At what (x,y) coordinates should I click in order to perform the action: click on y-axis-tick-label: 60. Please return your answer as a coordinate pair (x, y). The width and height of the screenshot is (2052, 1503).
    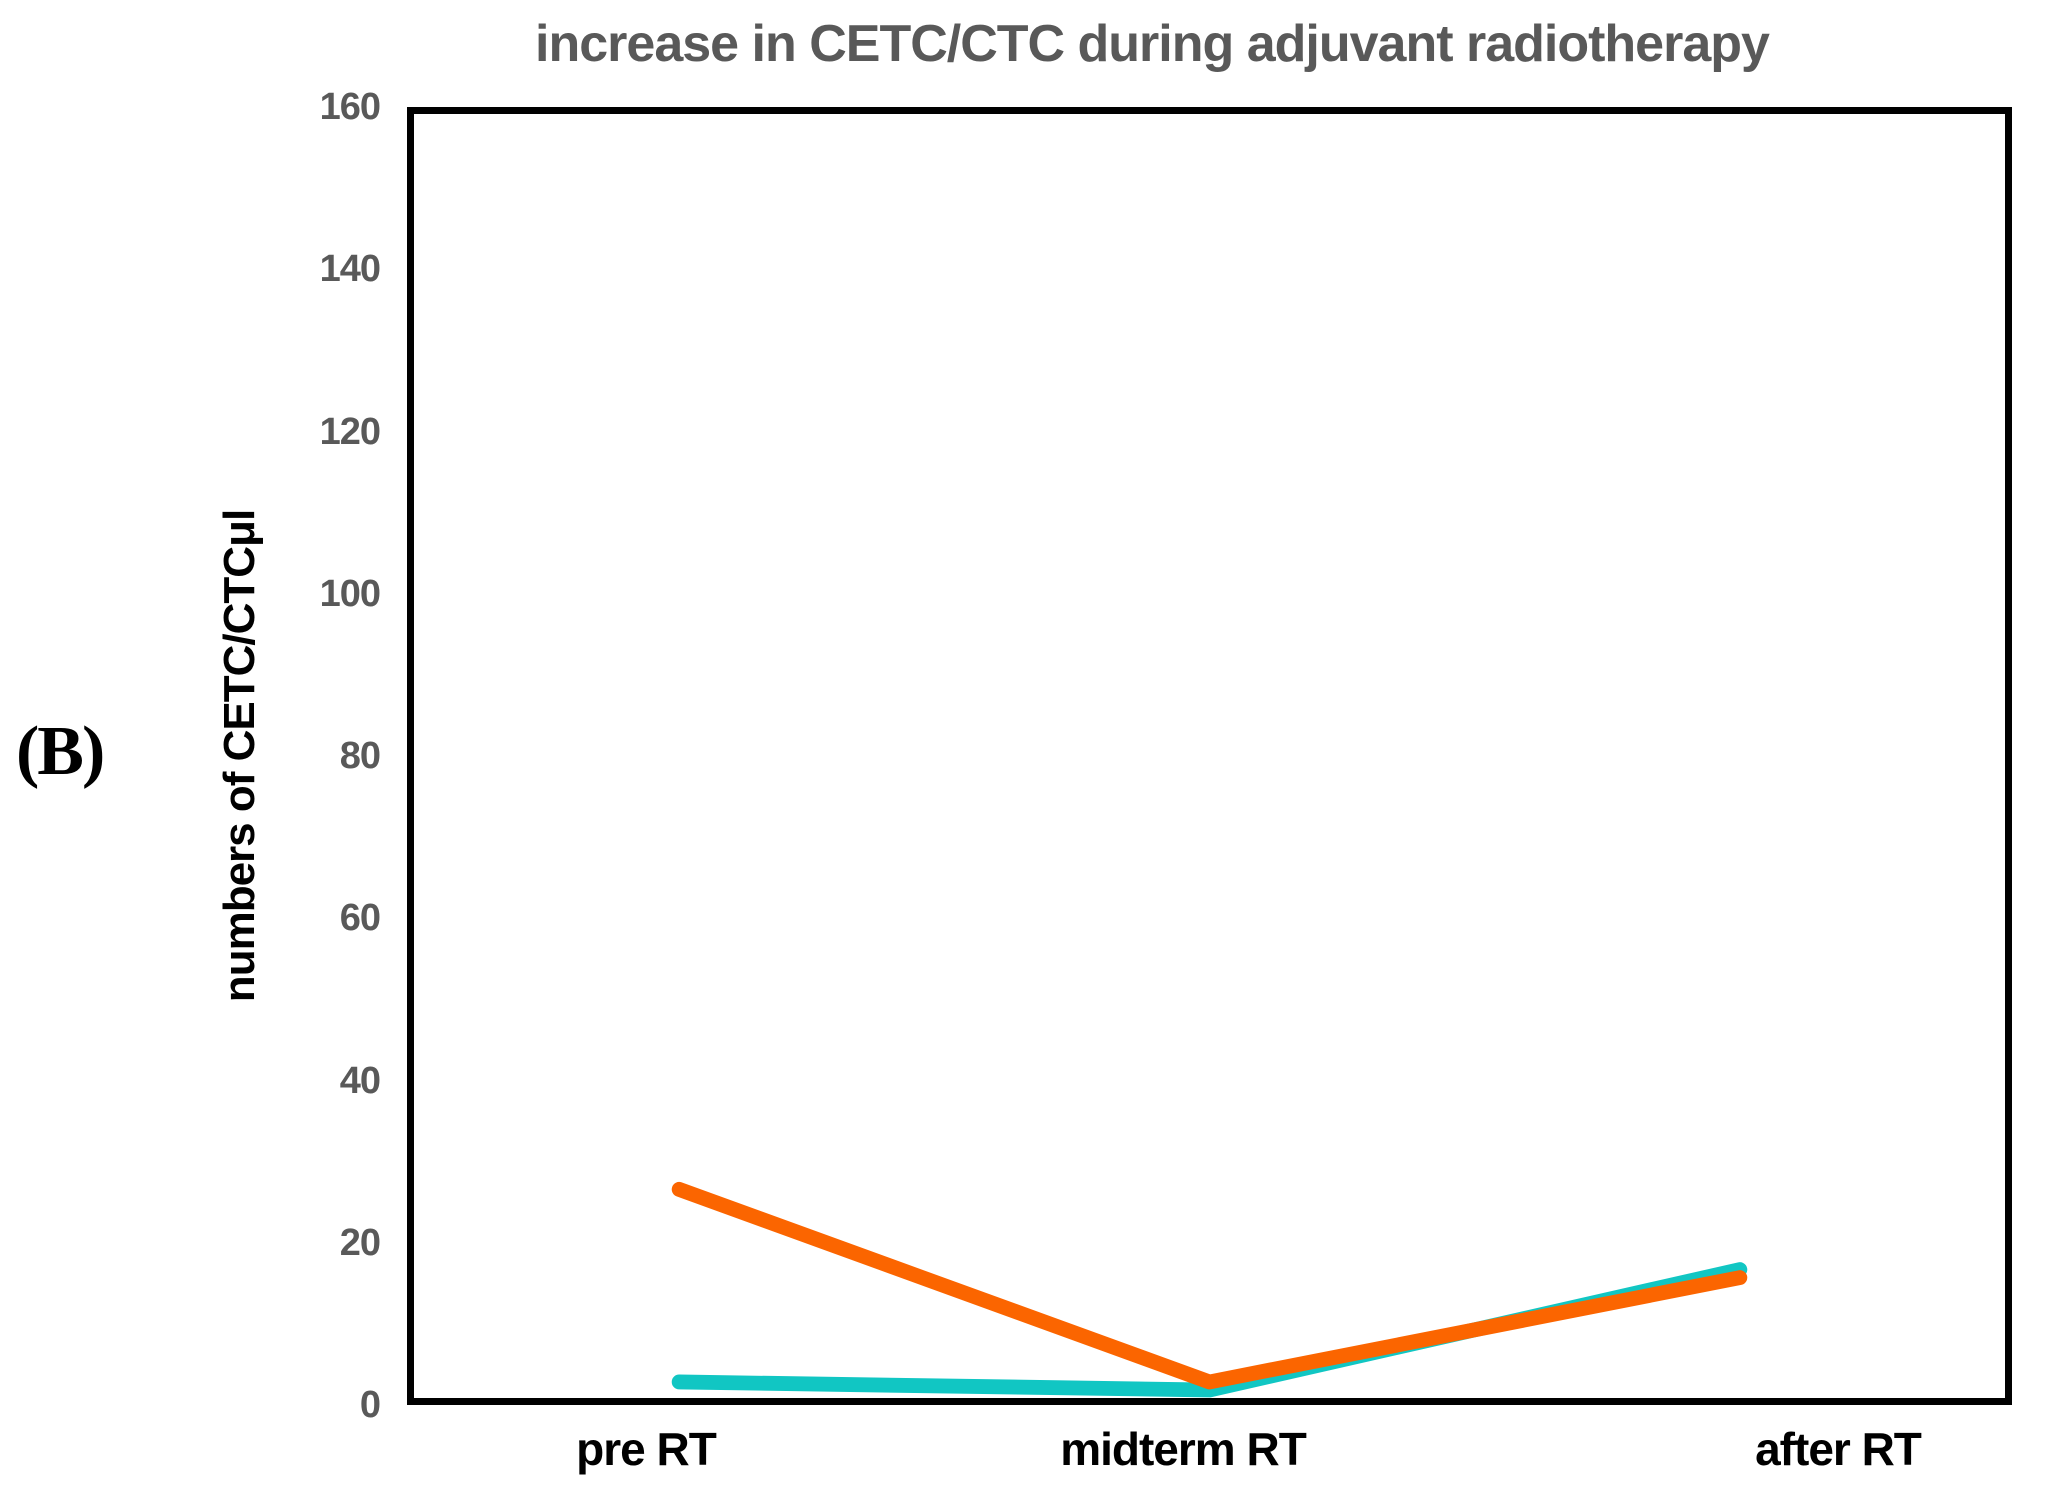
    Looking at the image, I should click on (360, 918).